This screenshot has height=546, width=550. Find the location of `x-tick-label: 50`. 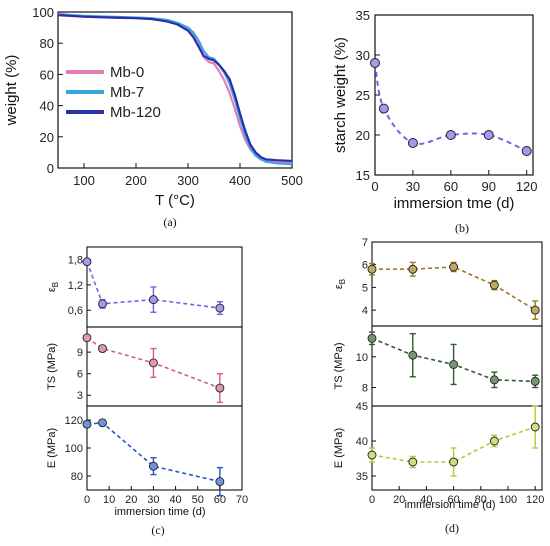

x-tick-label: 50 is located at coordinates (198, 500).